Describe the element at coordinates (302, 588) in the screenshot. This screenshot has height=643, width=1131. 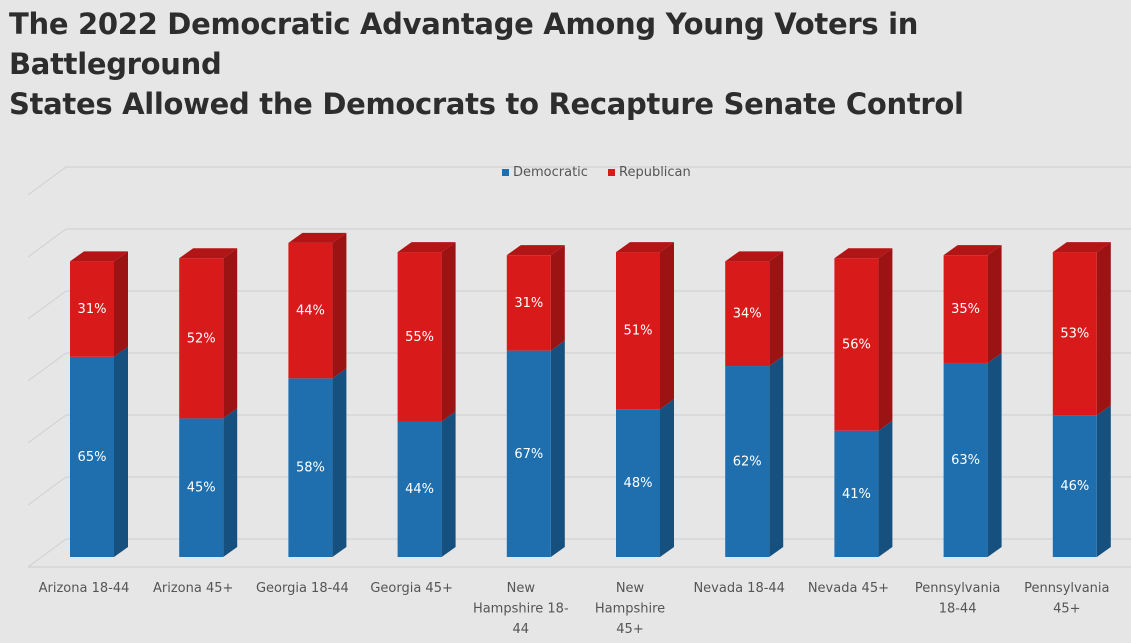
I see `category-label: Georgia 18-44` at that location.